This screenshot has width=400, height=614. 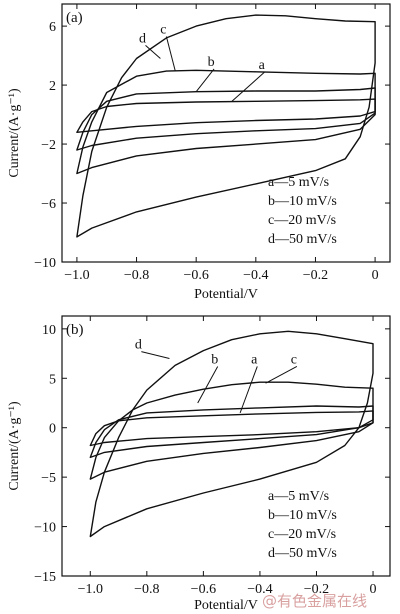 What do you see at coordinates (52, 429) in the screenshot?
I see `y-tick-label: 0` at bounding box center [52, 429].